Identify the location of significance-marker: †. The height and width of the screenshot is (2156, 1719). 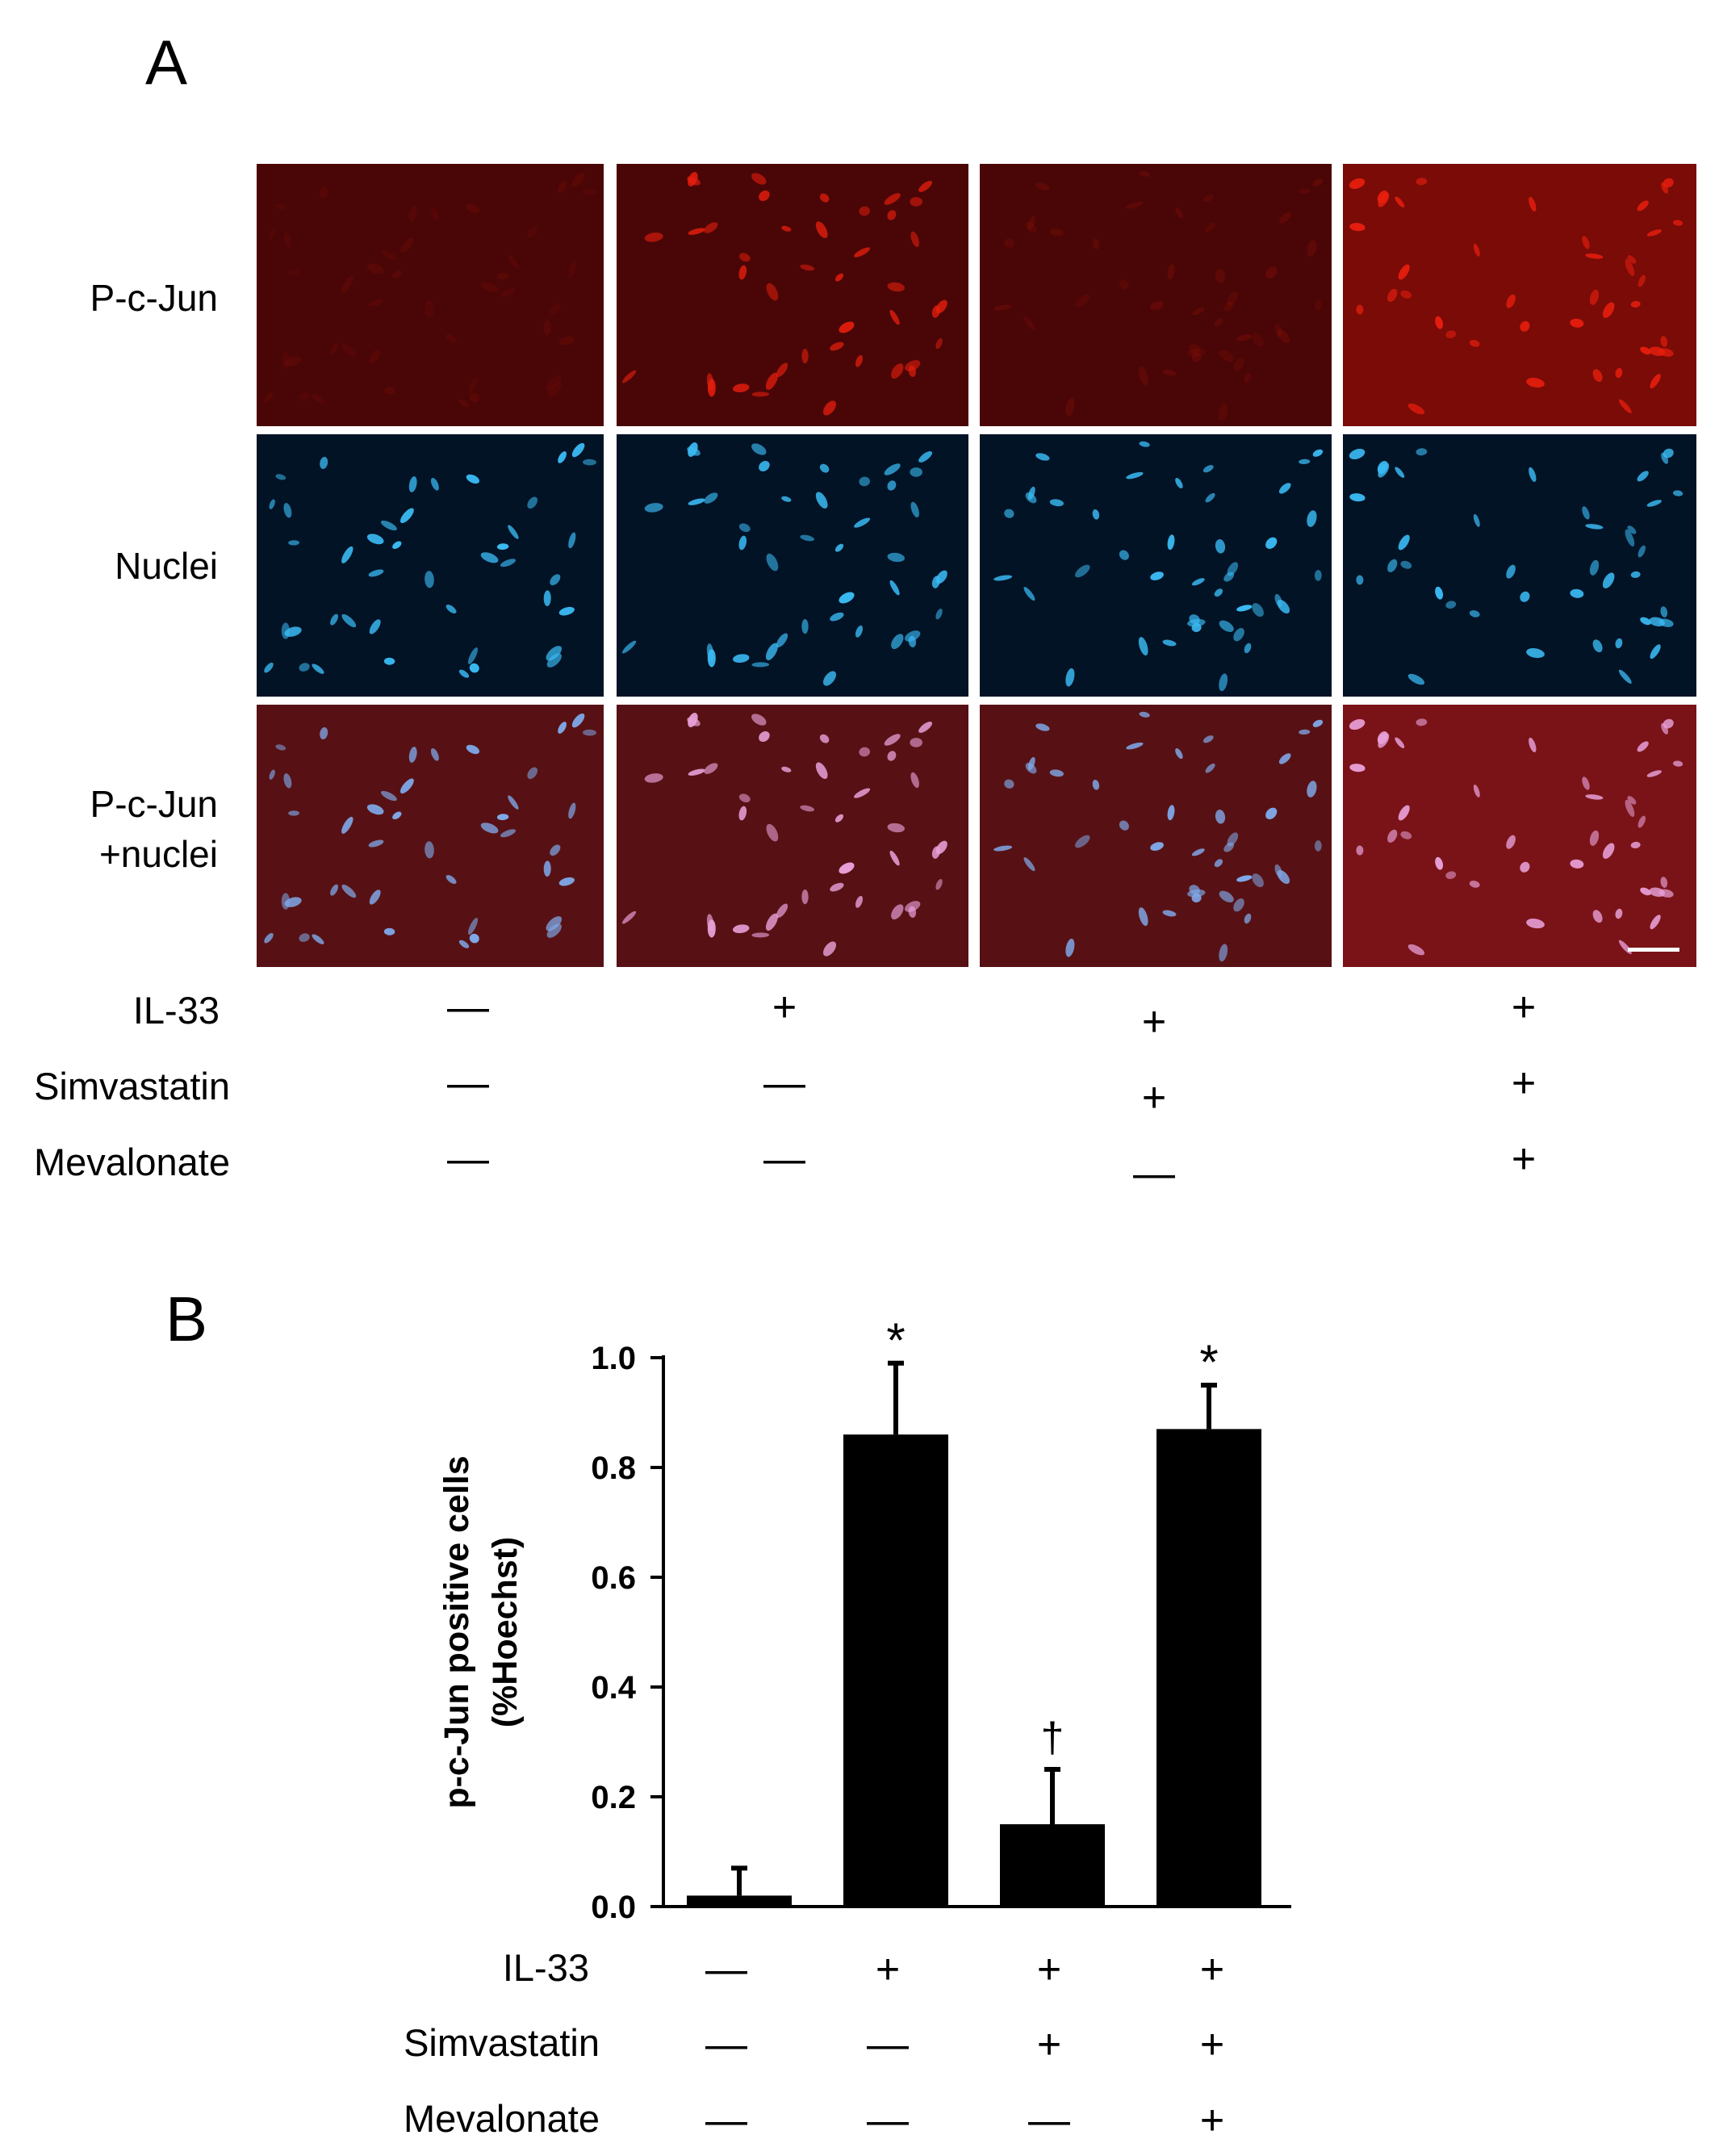
(1052, 1737).